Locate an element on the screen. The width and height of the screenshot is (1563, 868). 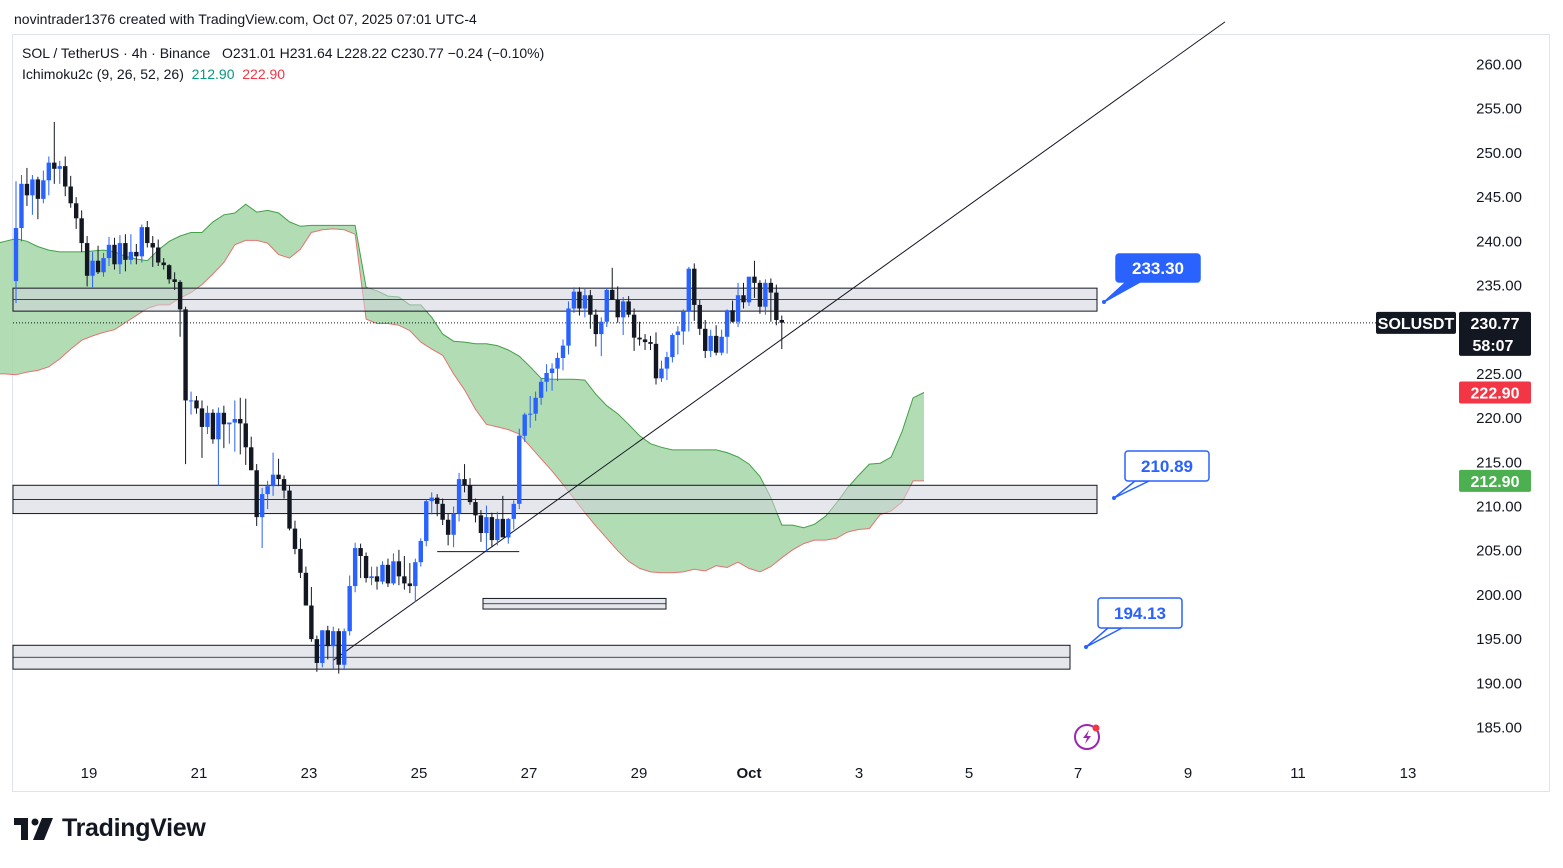
callout-label: 210.89 is located at coordinates (1167, 466).